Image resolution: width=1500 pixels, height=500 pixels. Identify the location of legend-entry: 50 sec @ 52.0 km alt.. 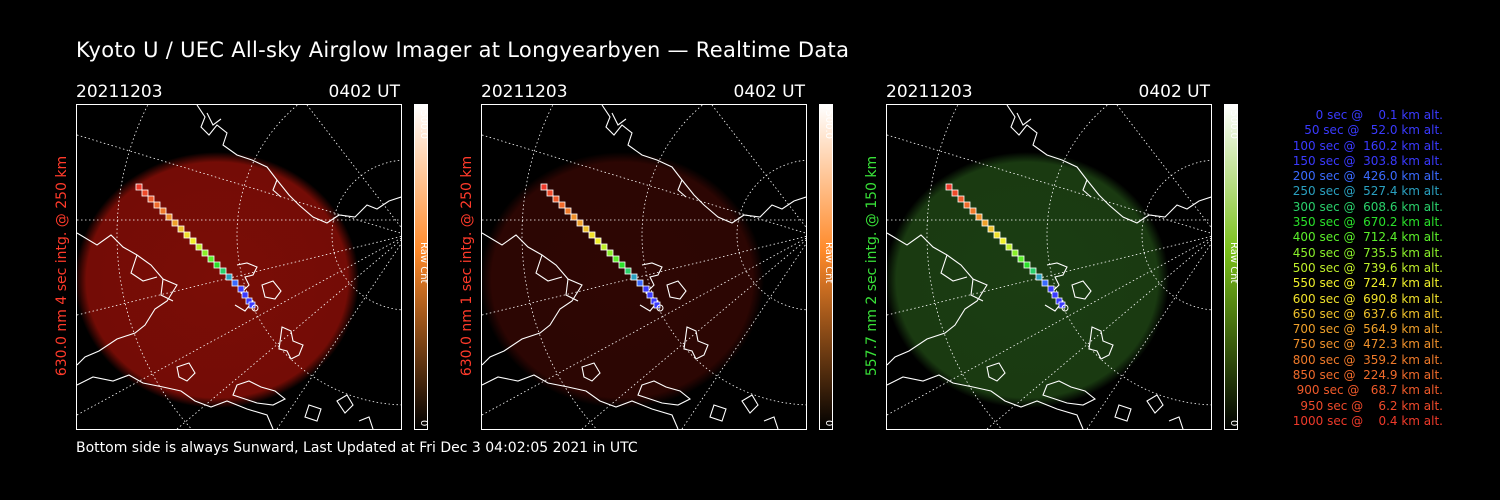
(1369, 130).